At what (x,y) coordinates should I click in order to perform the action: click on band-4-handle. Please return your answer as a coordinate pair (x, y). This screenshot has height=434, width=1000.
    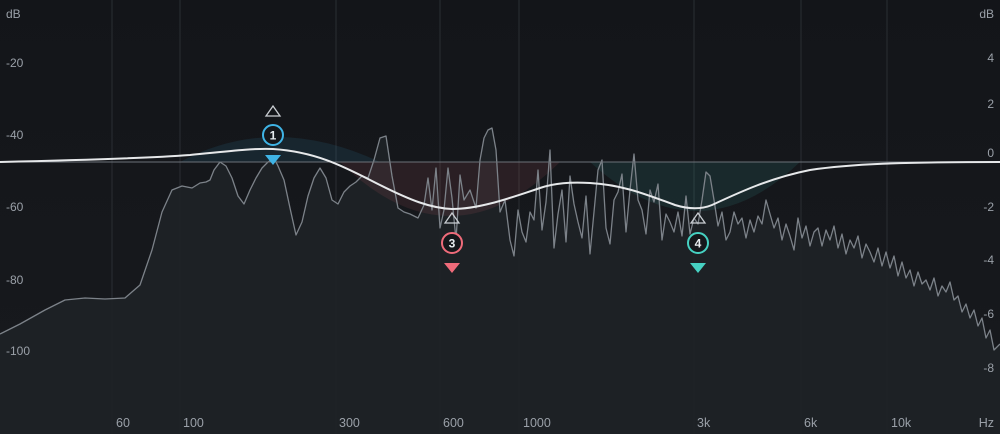
    Looking at the image, I should click on (698, 243).